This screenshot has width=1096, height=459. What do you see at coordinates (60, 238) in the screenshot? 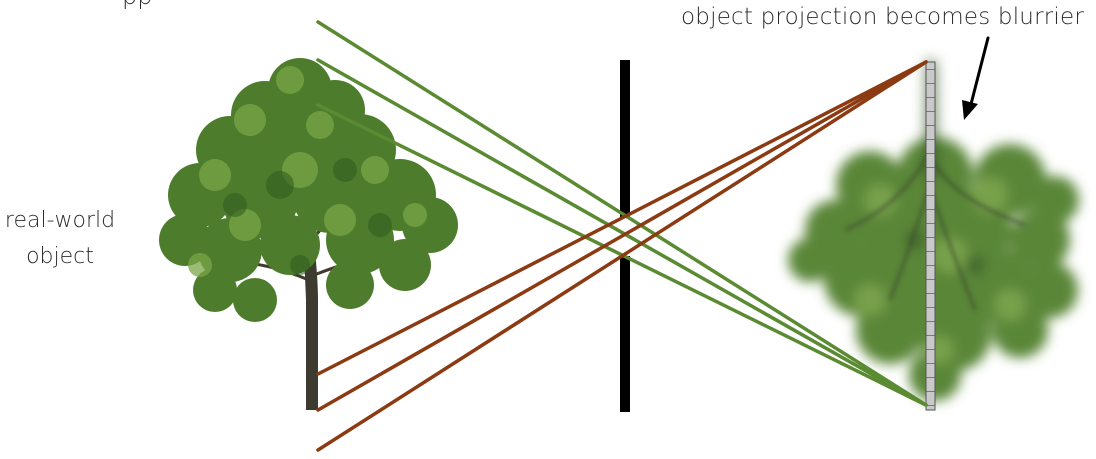
I see `real-world-object-label: real-world object` at bounding box center [60, 238].